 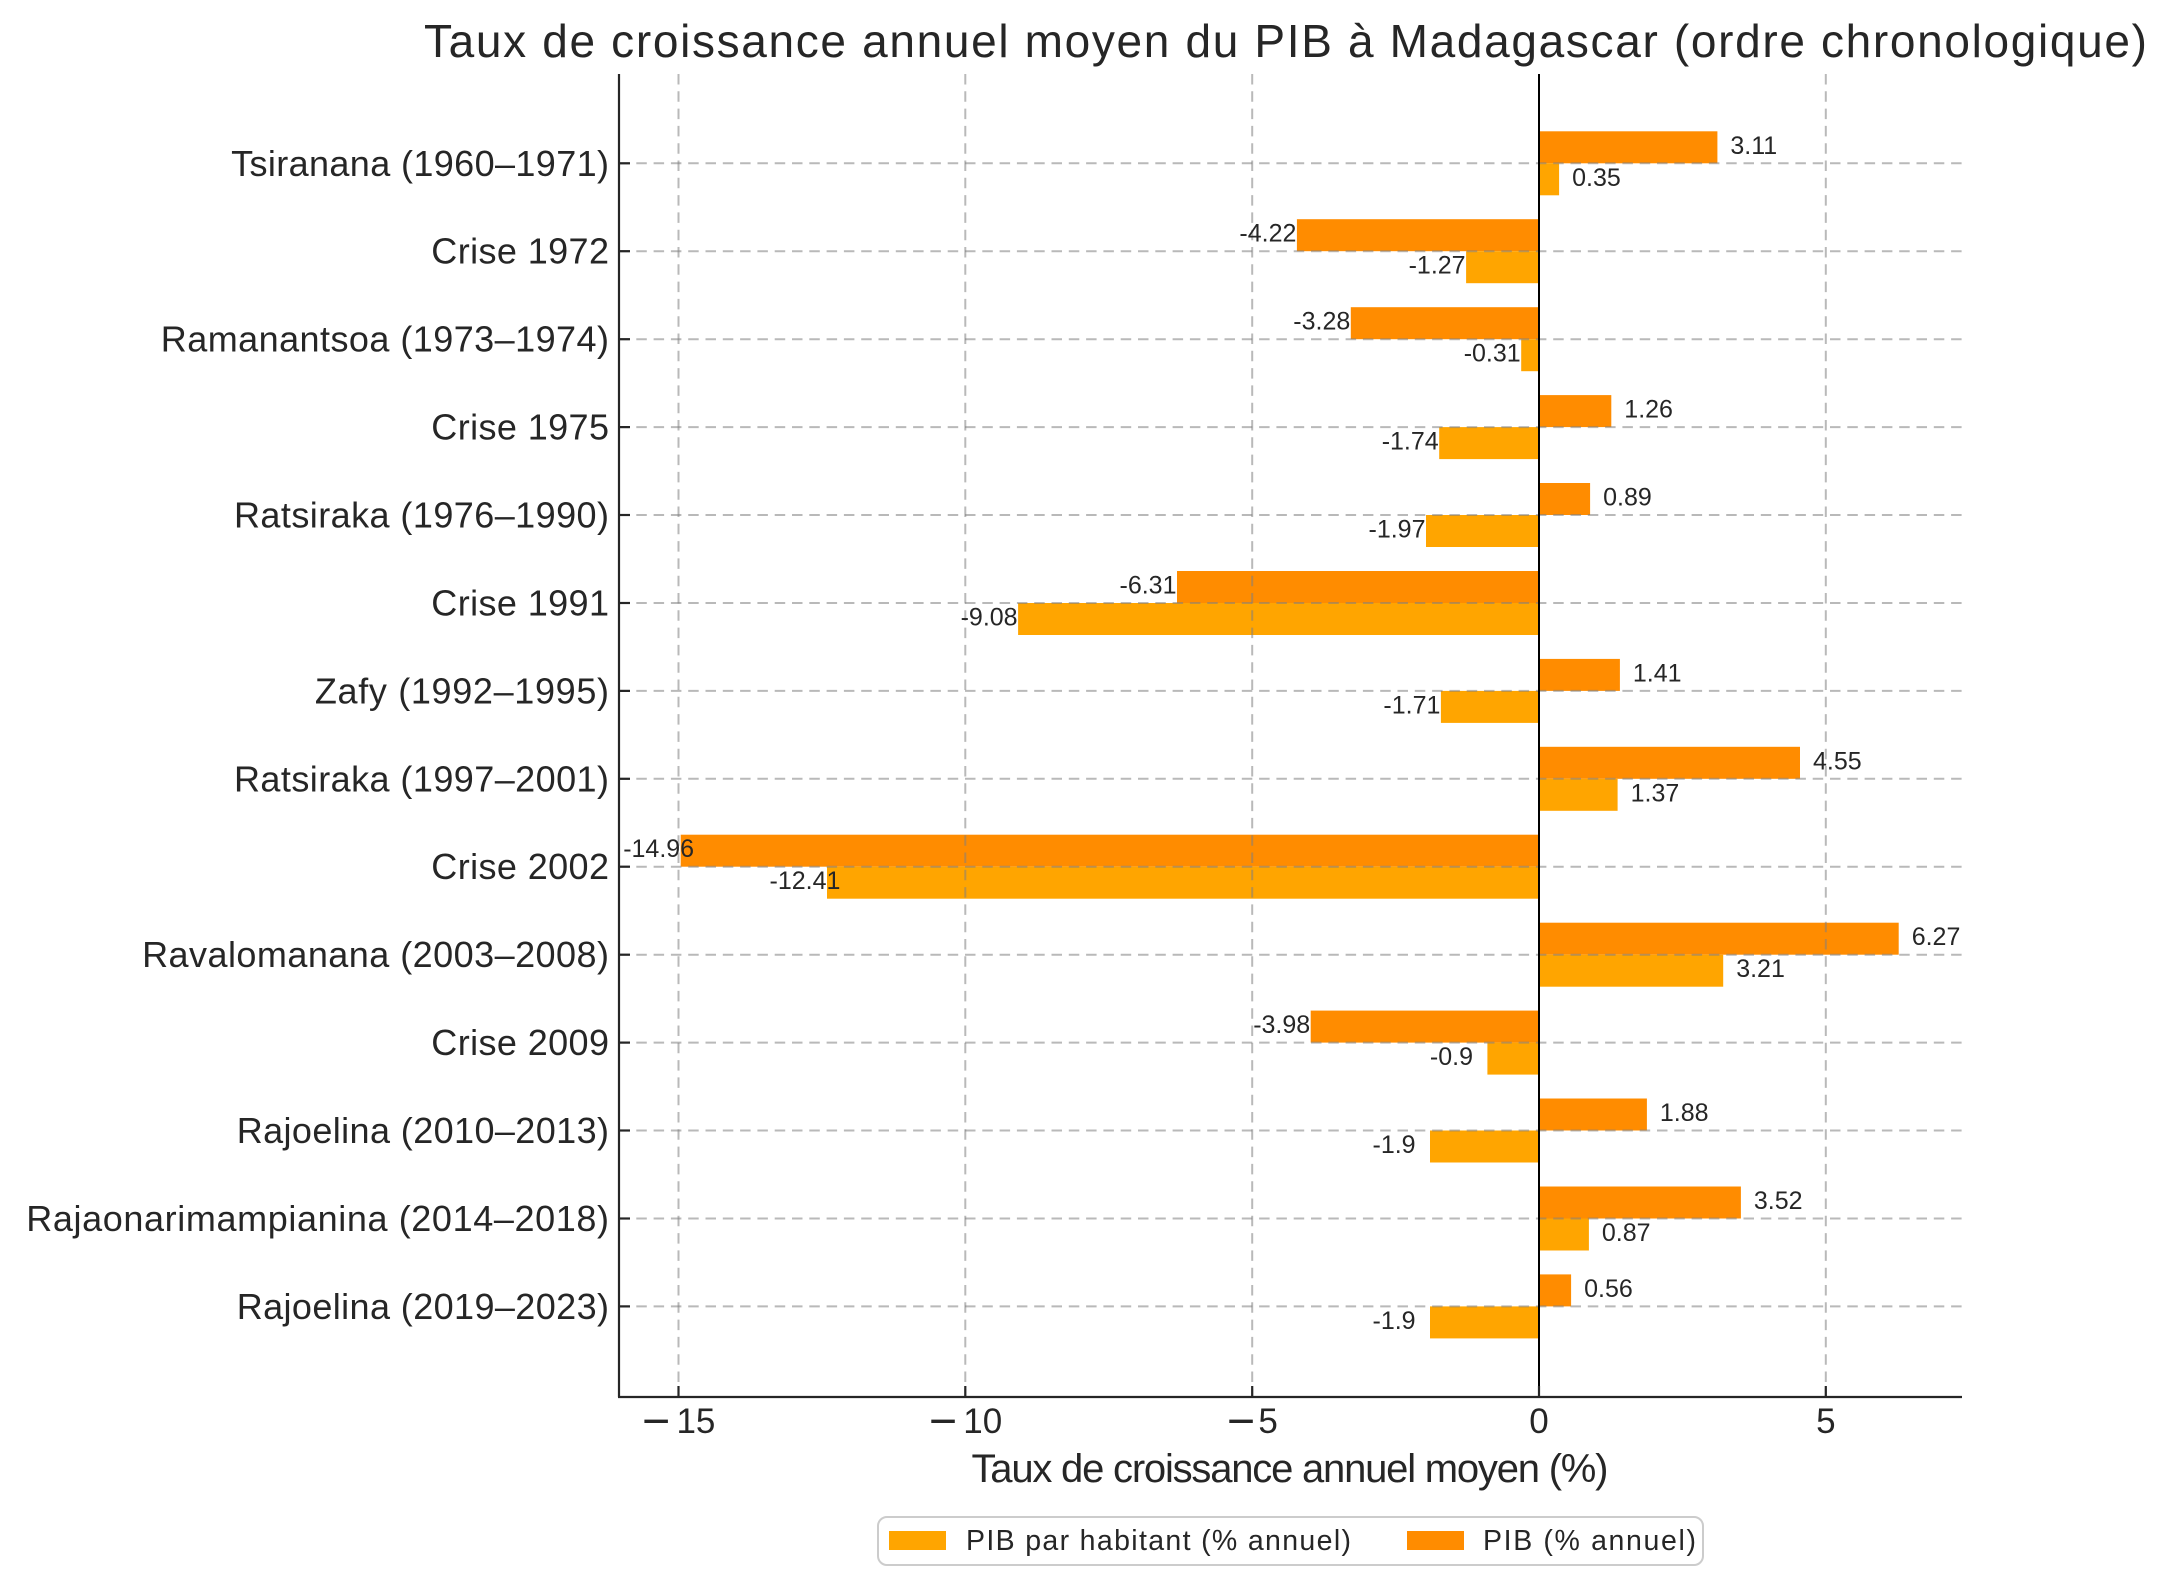 What do you see at coordinates (1451, 1057) in the screenshot?
I see `svg-text: -0.9` at bounding box center [1451, 1057].